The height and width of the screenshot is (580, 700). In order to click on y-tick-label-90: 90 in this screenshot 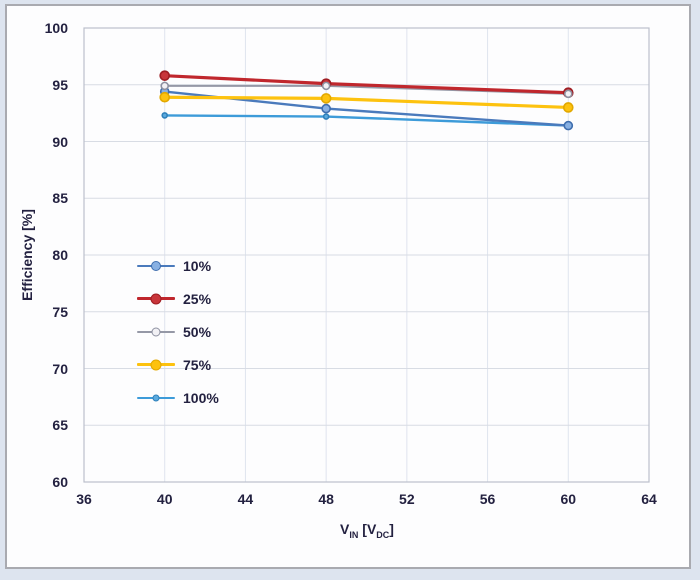, I will do `click(60, 141)`.